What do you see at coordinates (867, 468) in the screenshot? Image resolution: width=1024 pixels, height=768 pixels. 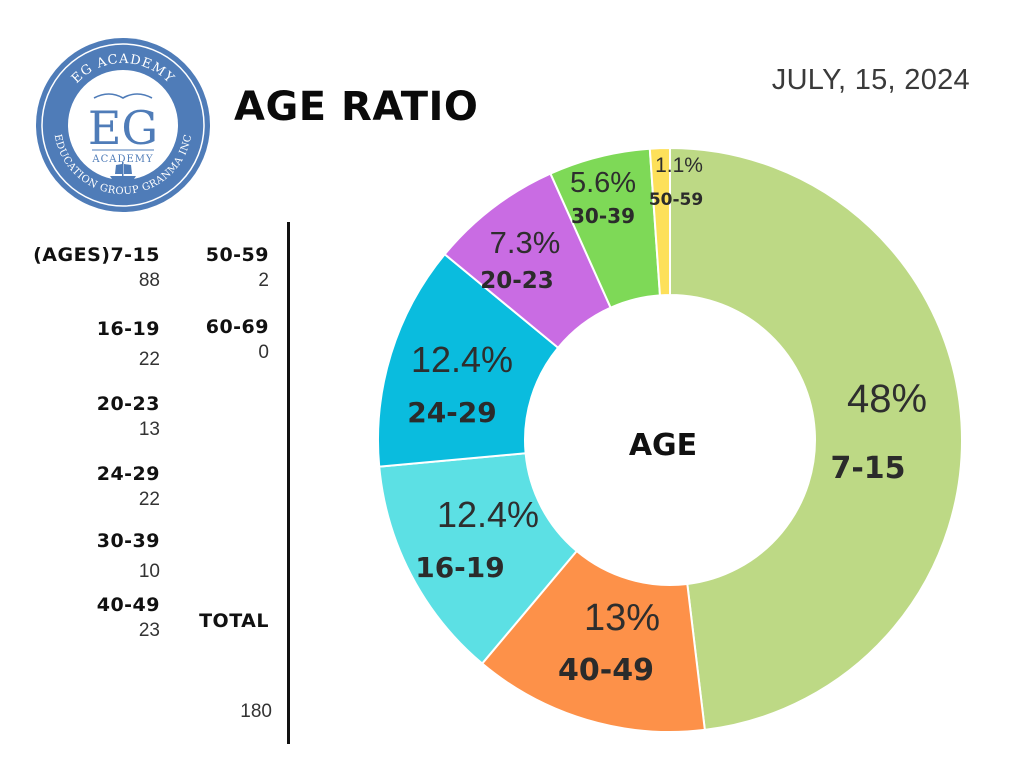 I see `slice-category-label: 7-15` at bounding box center [867, 468].